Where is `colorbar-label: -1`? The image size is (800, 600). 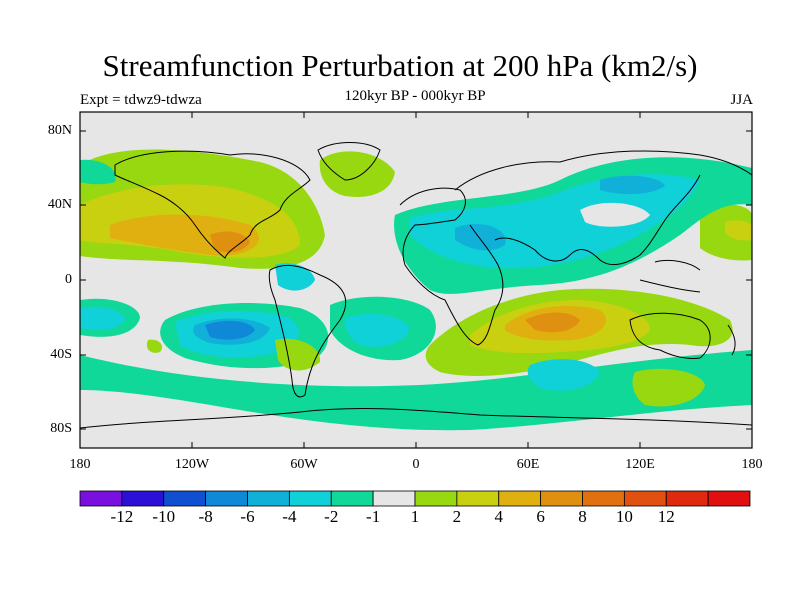 colorbar-label: -1 is located at coordinates (373, 516).